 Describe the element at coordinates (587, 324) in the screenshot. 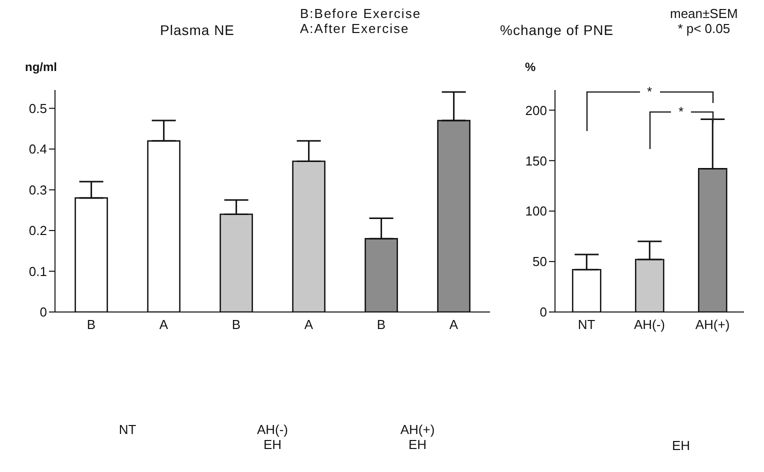

I see `x-tick-label: NT` at that location.